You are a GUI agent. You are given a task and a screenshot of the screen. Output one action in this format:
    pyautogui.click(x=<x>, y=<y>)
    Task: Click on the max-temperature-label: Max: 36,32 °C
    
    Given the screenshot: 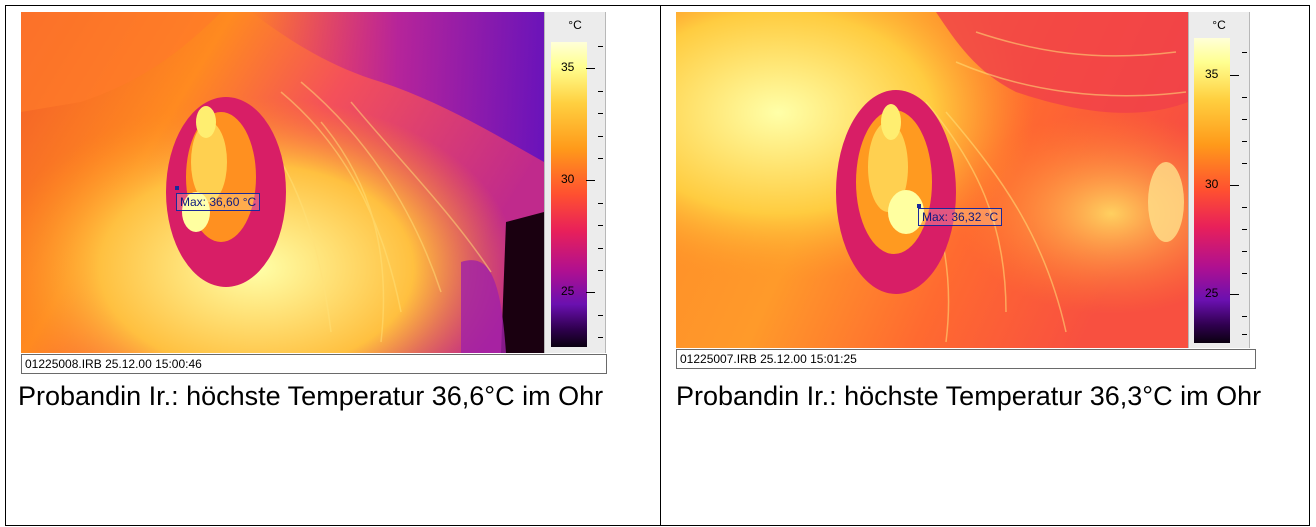 What is the action you would take?
    pyautogui.click(x=960, y=217)
    